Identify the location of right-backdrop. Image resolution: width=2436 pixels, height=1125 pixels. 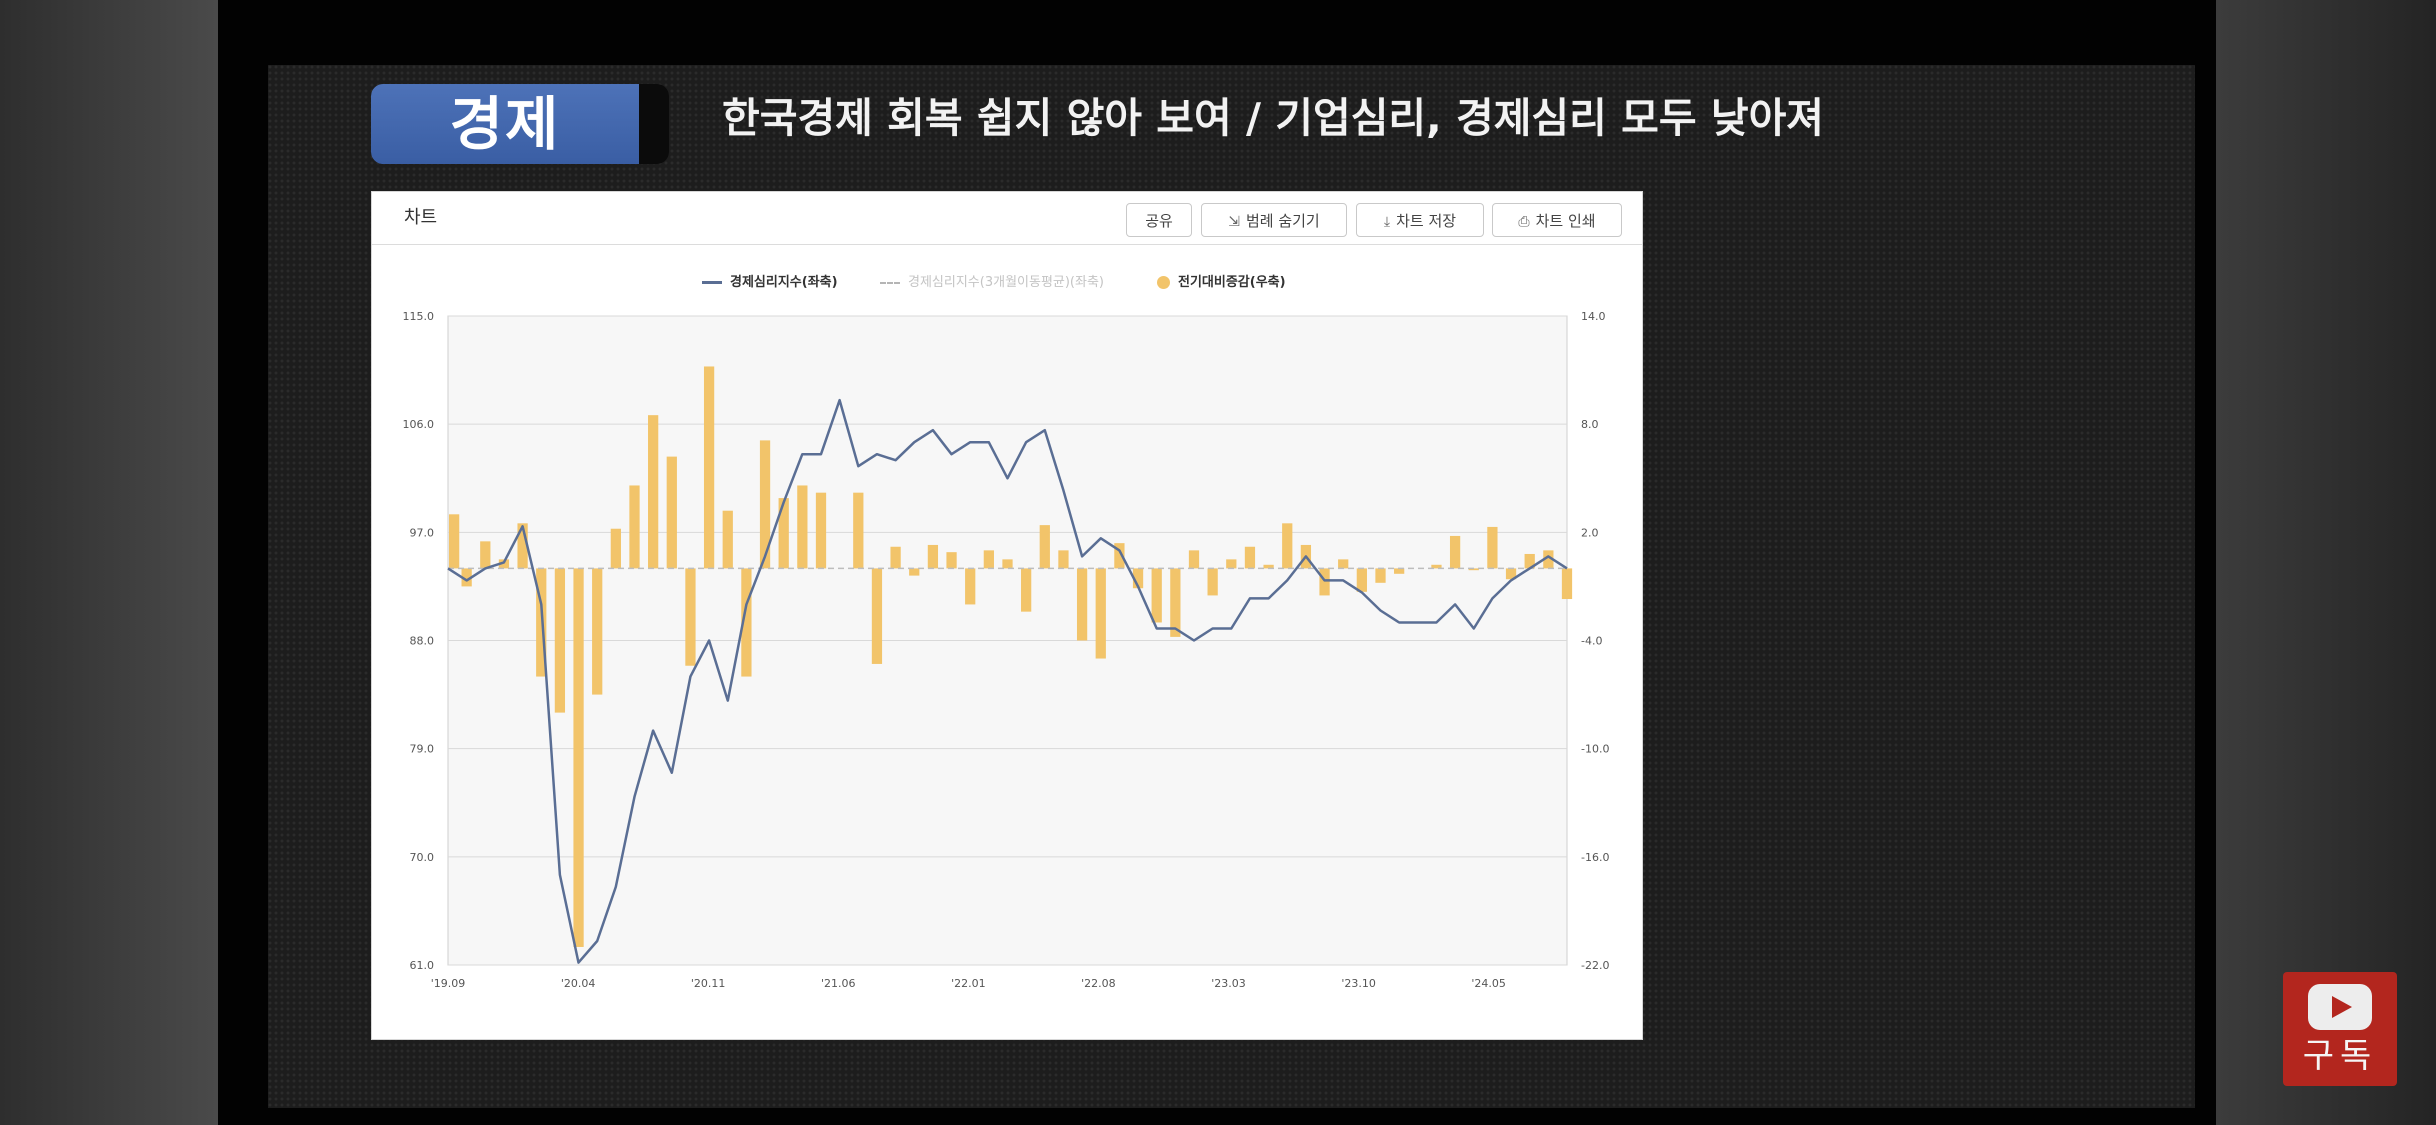
(2326, 562).